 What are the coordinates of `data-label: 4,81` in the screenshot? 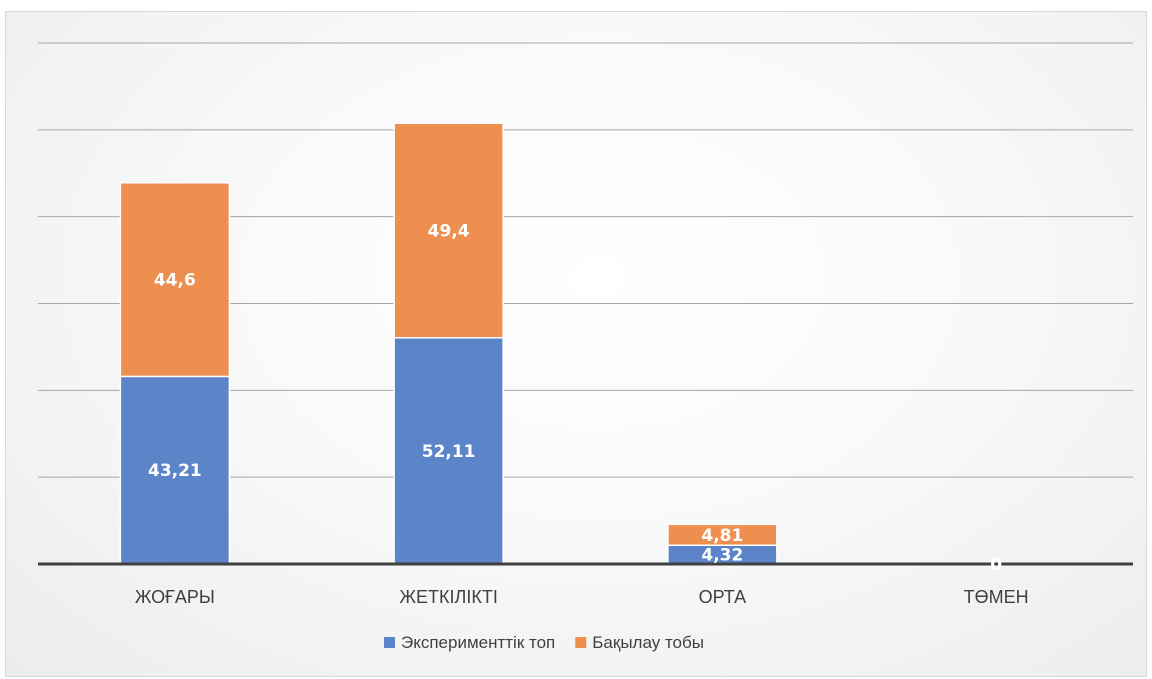 It's located at (722, 536).